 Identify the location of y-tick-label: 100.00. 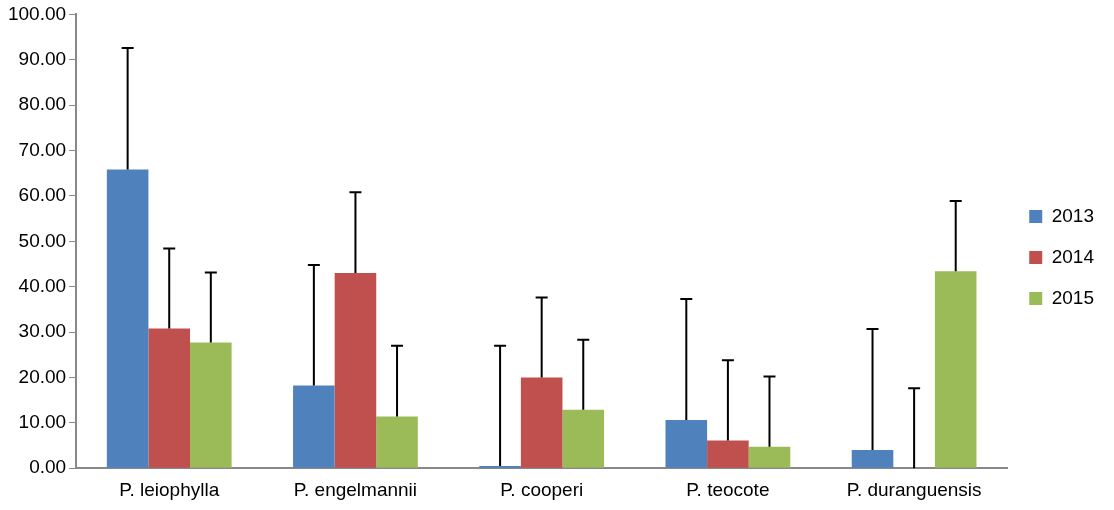
(37, 13).